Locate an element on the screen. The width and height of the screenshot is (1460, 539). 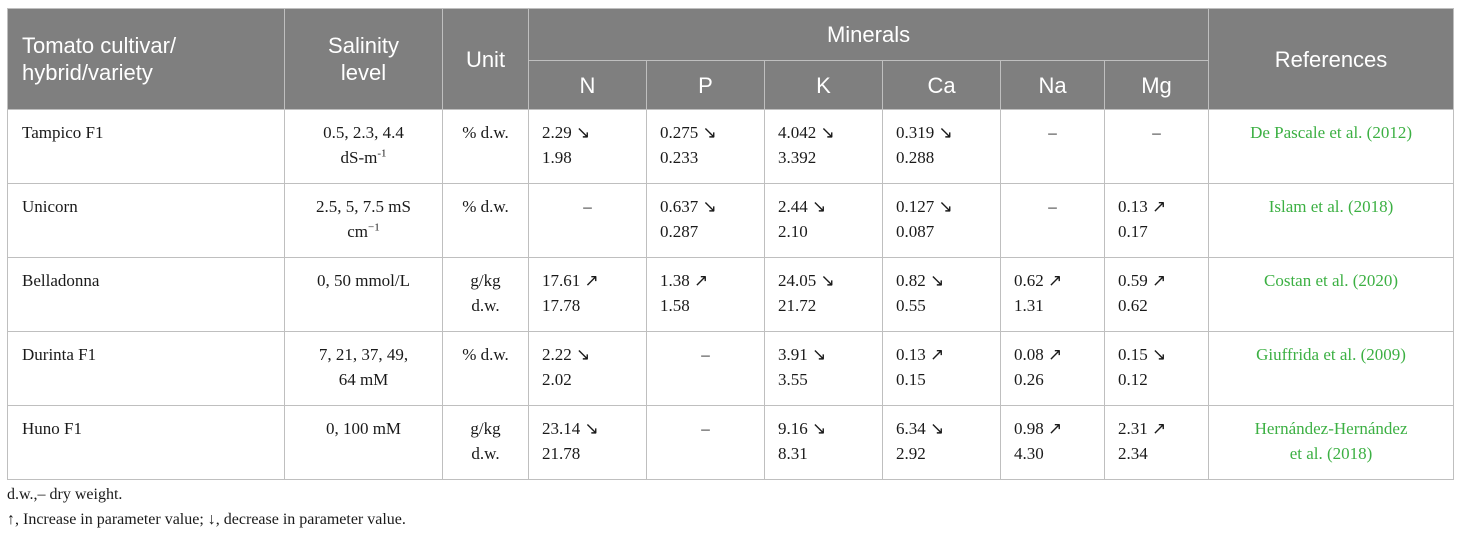
mineral-value-line-2: 0.087 is located at coordinates (915, 231).